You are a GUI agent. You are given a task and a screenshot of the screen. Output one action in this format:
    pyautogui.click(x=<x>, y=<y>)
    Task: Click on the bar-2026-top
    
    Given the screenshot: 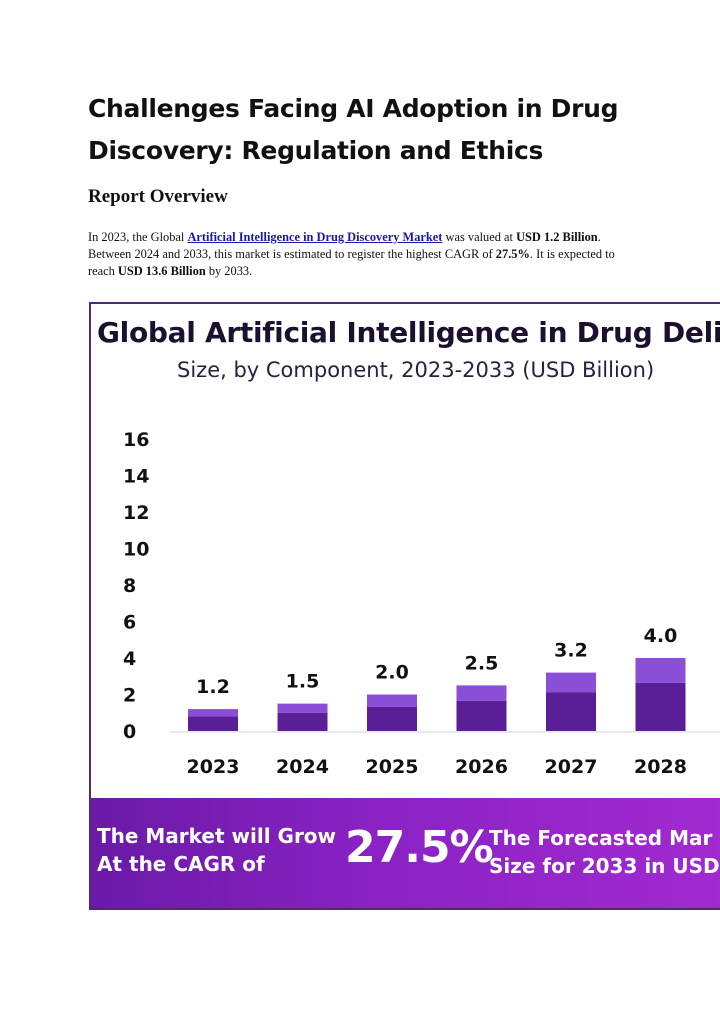 What is the action you would take?
    pyautogui.click(x=481, y=693)
    